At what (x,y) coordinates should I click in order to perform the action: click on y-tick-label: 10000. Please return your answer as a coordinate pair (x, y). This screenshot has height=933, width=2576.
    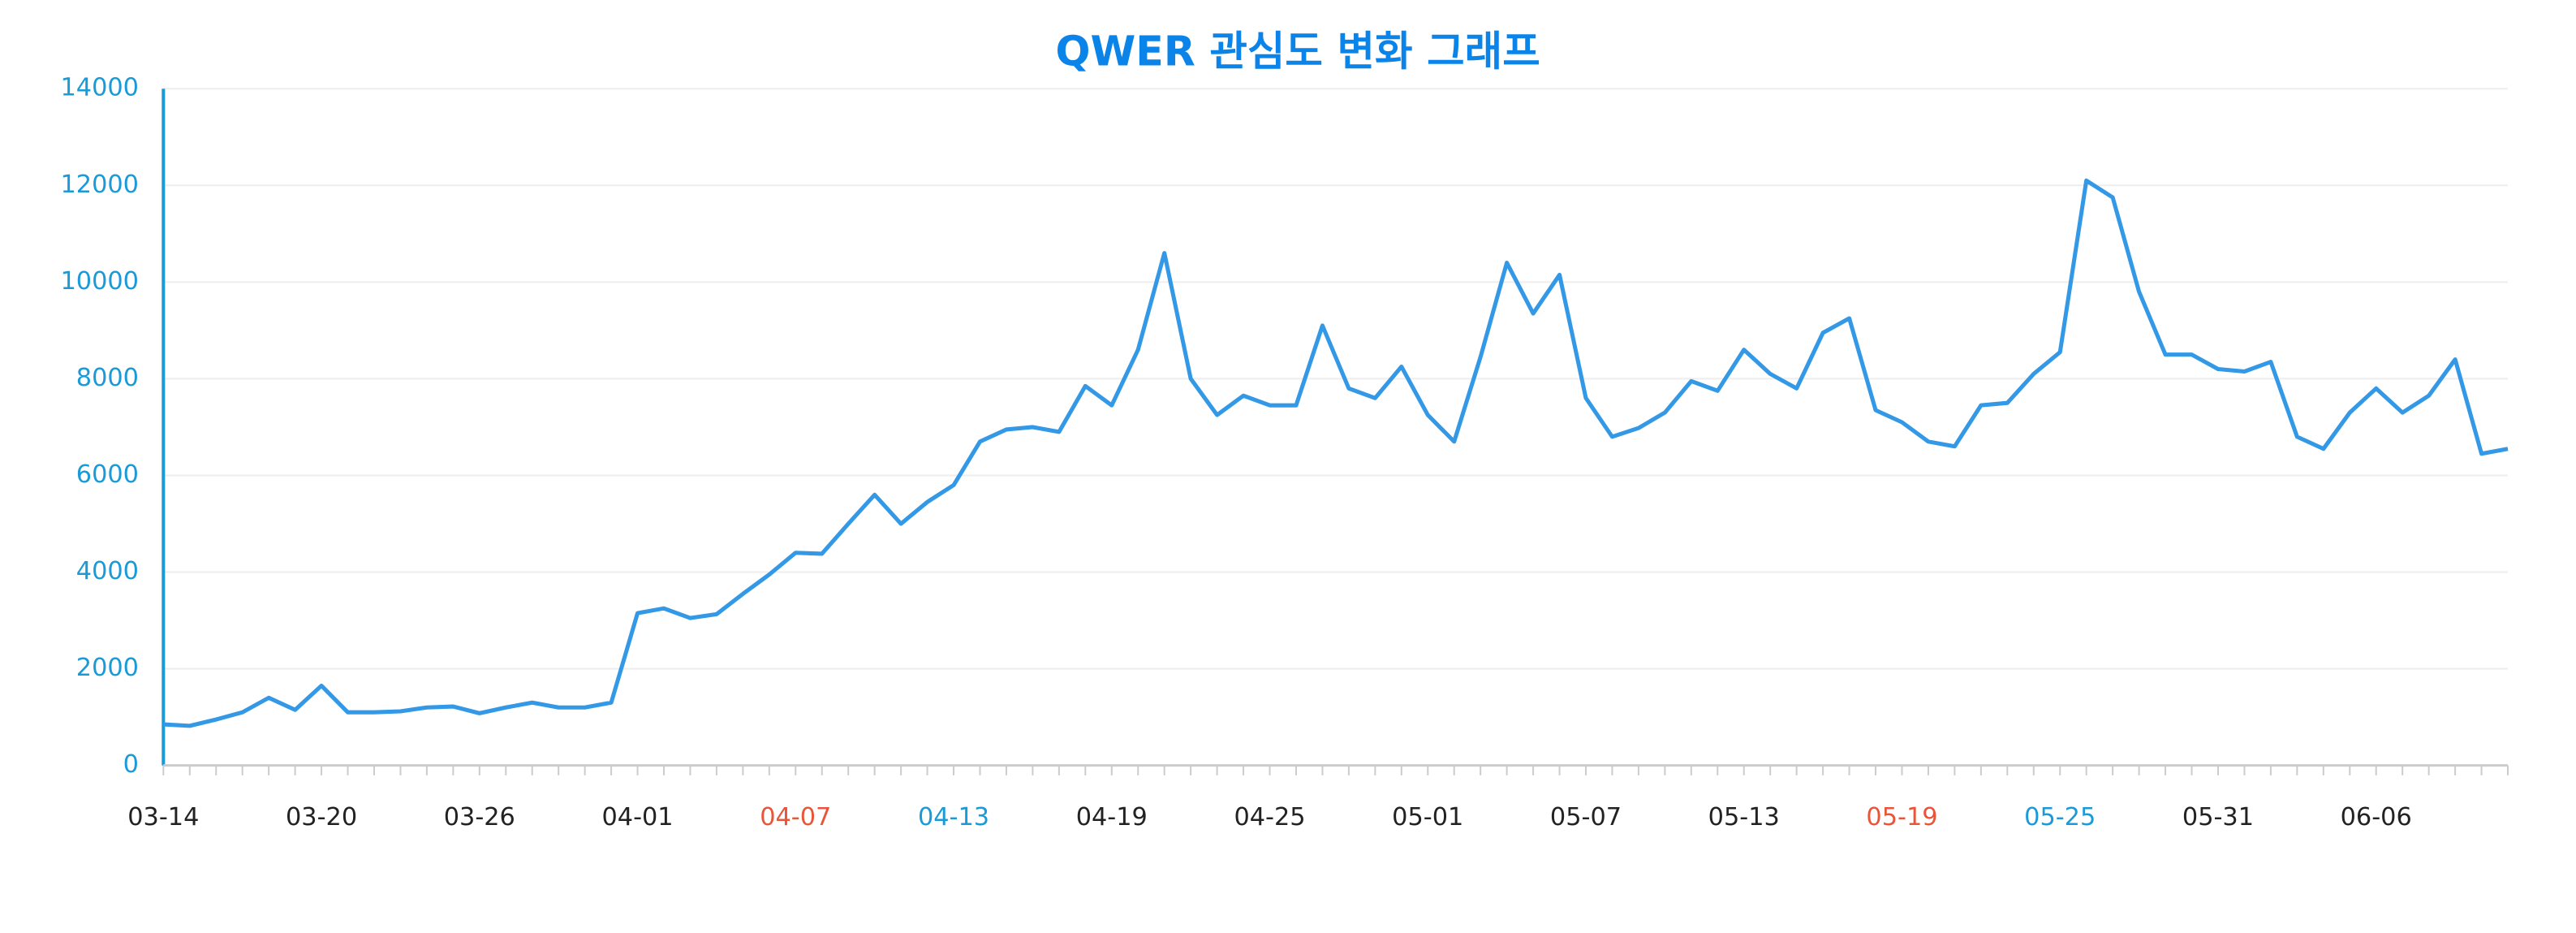
    Looking at the image, I should click on (99, 281).